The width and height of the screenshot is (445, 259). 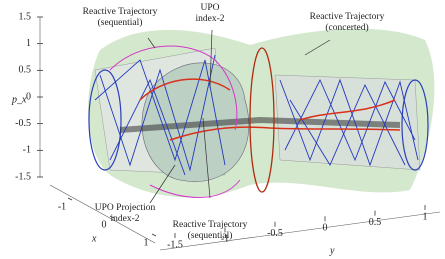 I want to click on y-axis-label: y, so click(x=332, y=250).